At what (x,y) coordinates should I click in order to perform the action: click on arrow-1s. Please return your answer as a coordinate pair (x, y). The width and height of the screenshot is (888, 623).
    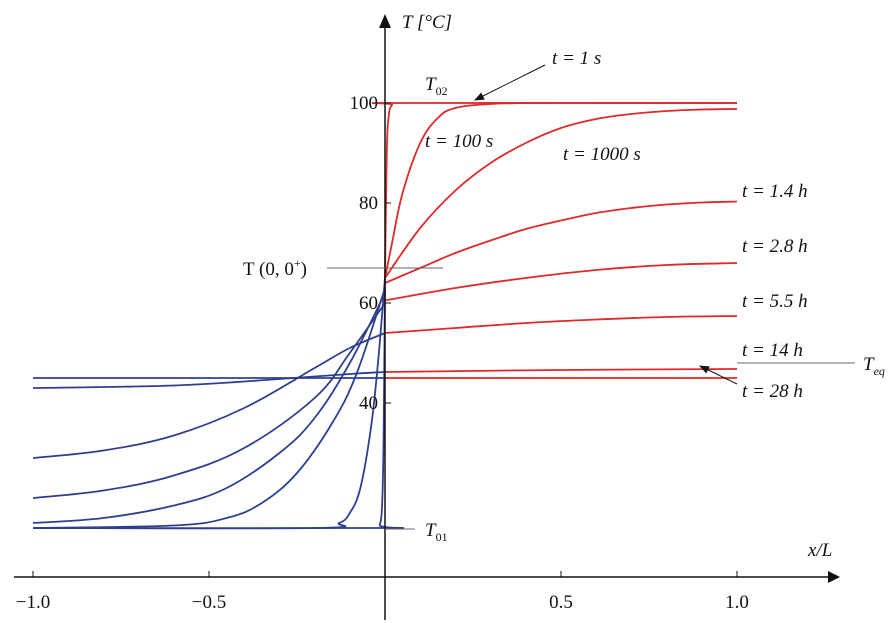
    Looking at the image, I should click on (510, 82).